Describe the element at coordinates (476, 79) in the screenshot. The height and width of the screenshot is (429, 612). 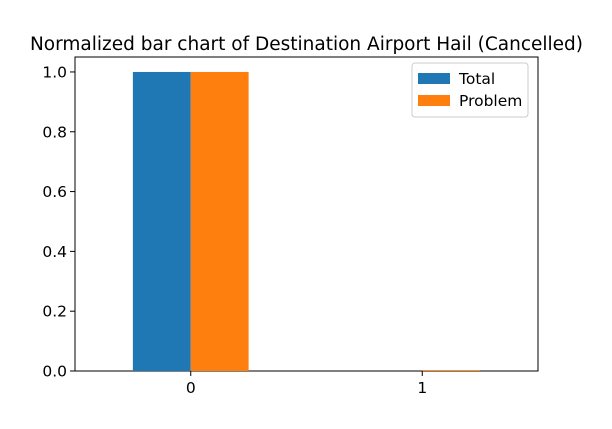
I see `legend-label-total: Total` at that location.